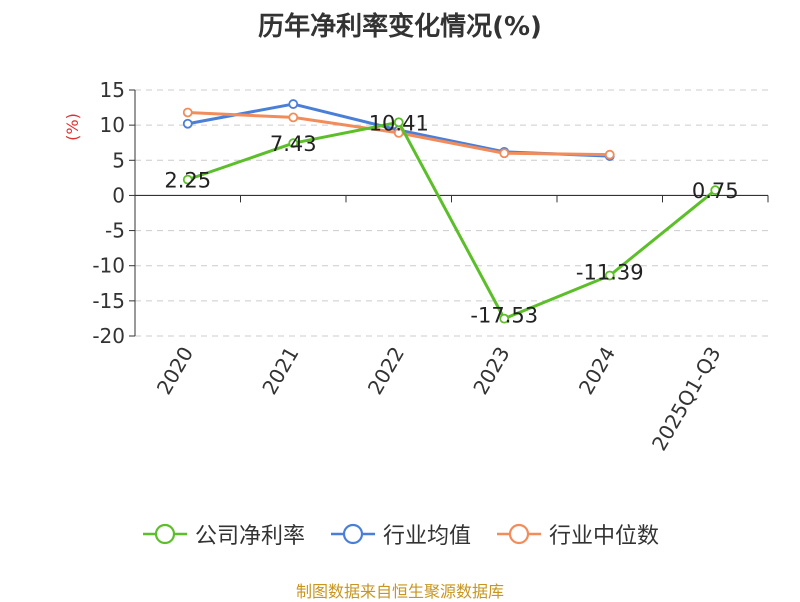  I want to click on legend-label: 公司净利率, so click(249, 536).